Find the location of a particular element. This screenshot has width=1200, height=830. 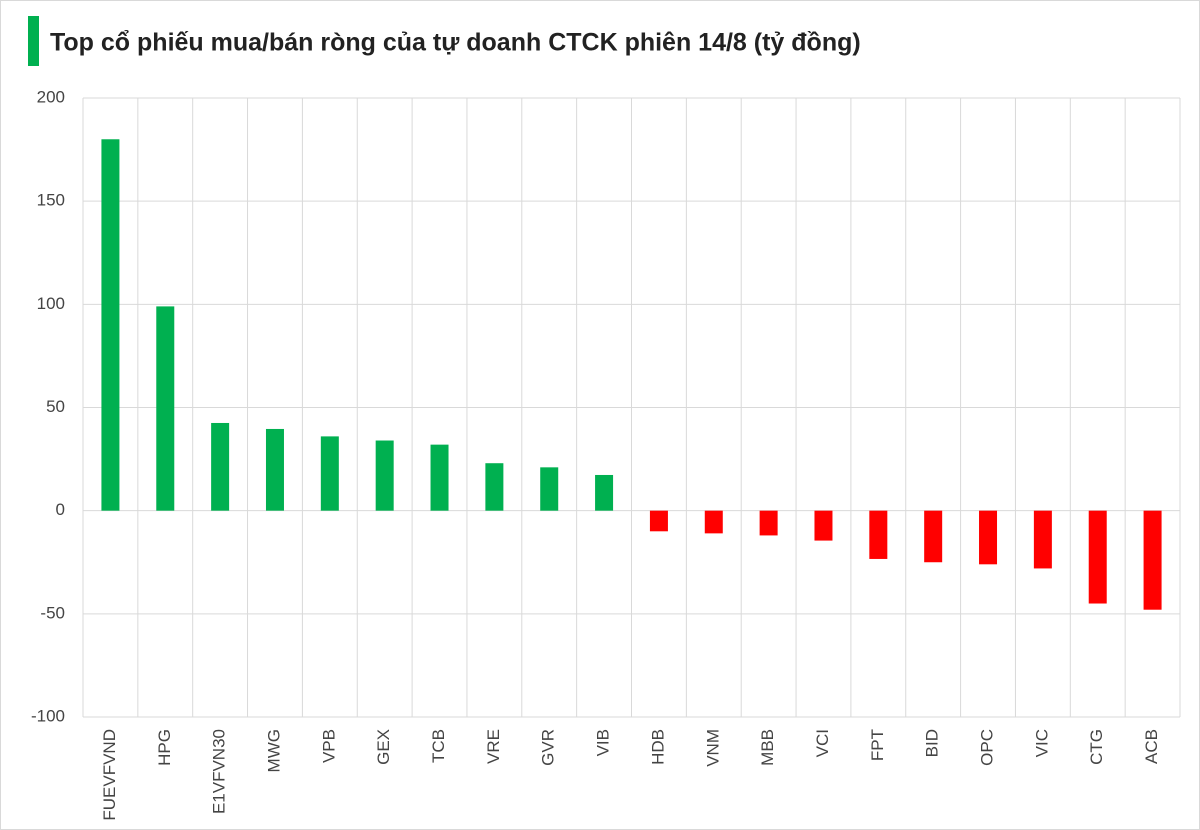

x-tick-label: TCB is located at coordinates (438, 746).